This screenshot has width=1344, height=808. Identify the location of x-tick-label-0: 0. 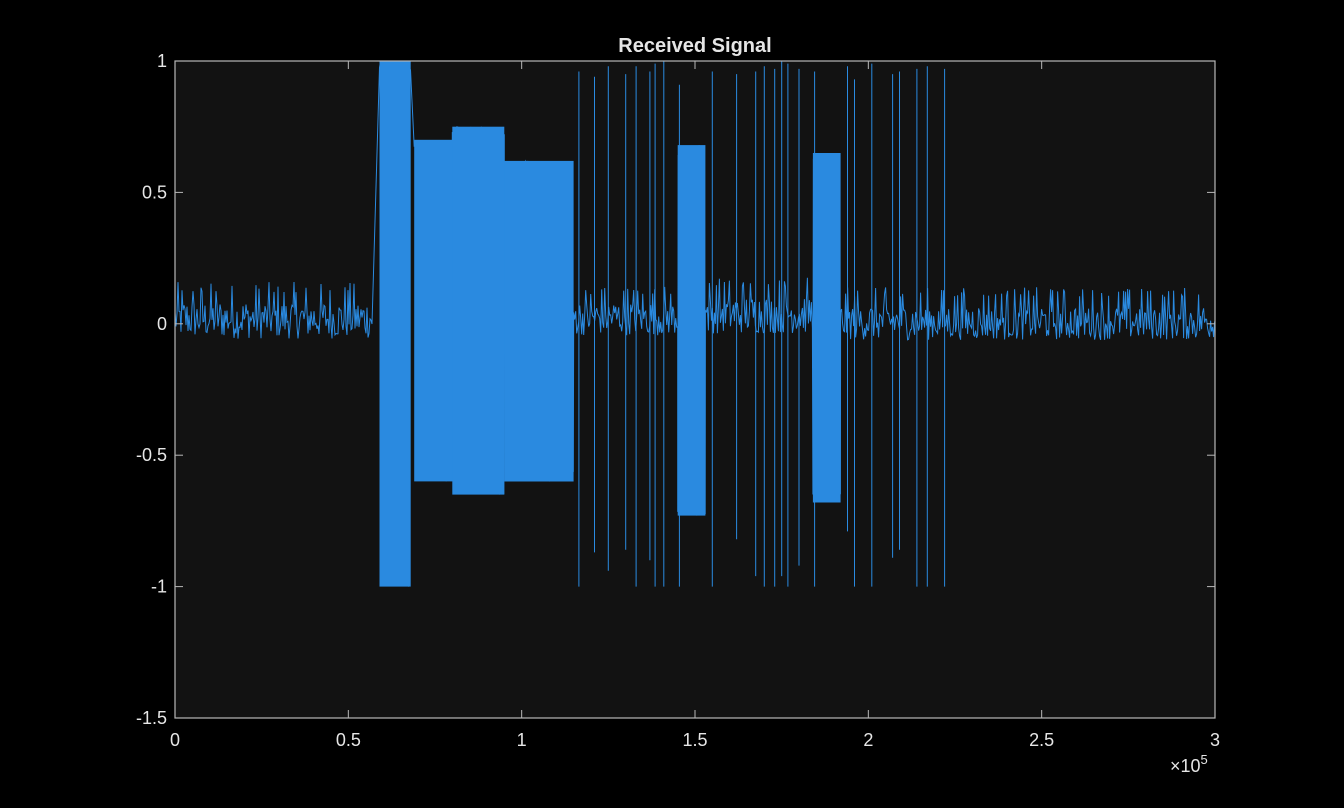
(175, 740).